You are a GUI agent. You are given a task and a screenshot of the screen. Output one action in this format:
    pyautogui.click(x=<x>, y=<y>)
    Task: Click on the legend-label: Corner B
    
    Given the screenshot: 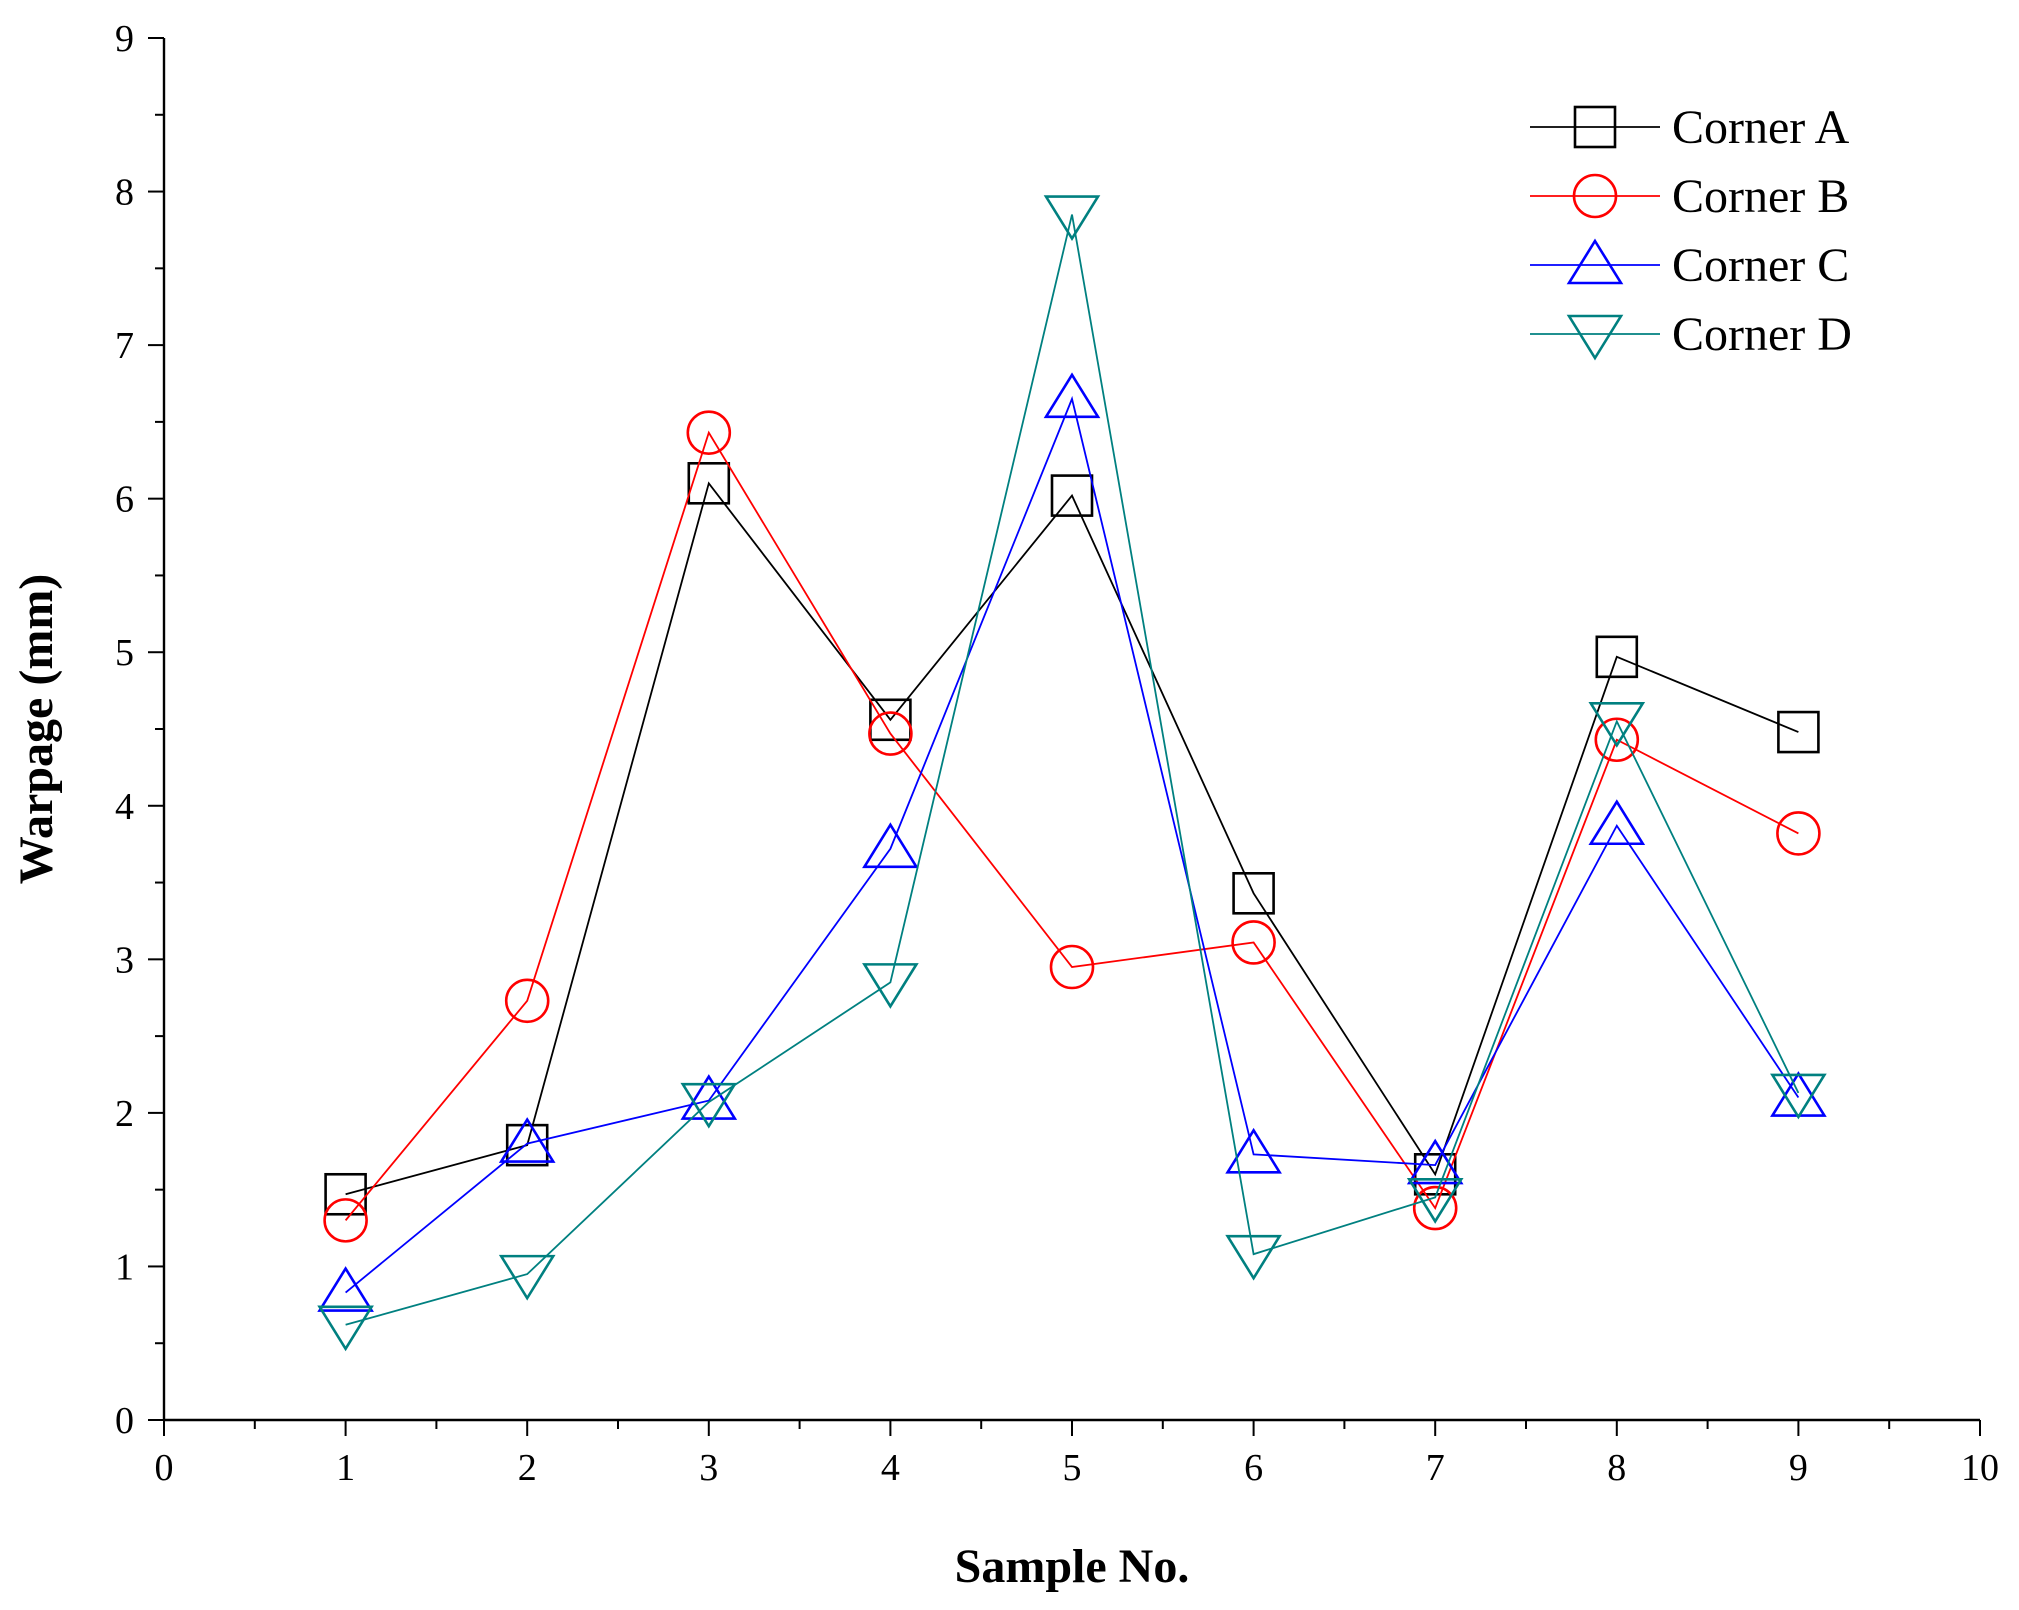 What is the action you would take?
    pyautogui.click(x=1760, y=196)
    